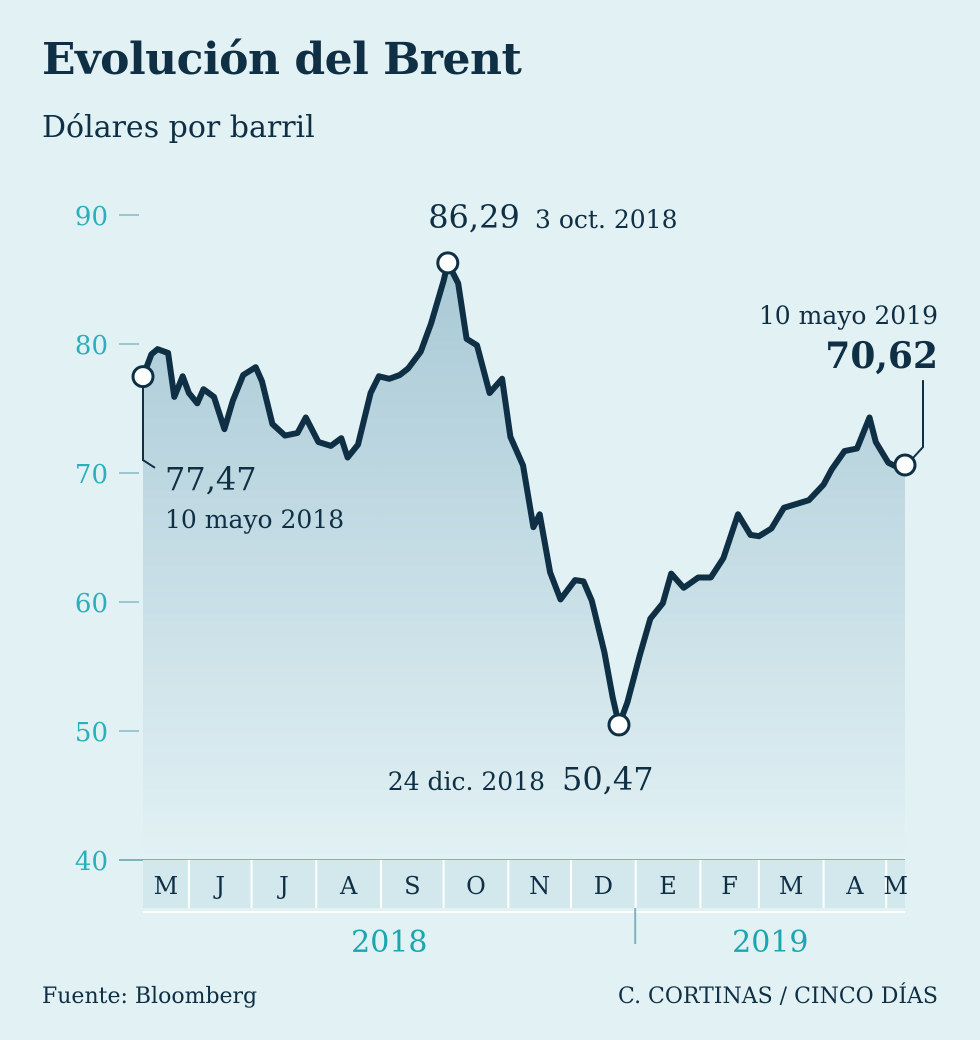 This screenshot has width=980, height=1040. I want to click on year-label: 2018, so click(389, 942).